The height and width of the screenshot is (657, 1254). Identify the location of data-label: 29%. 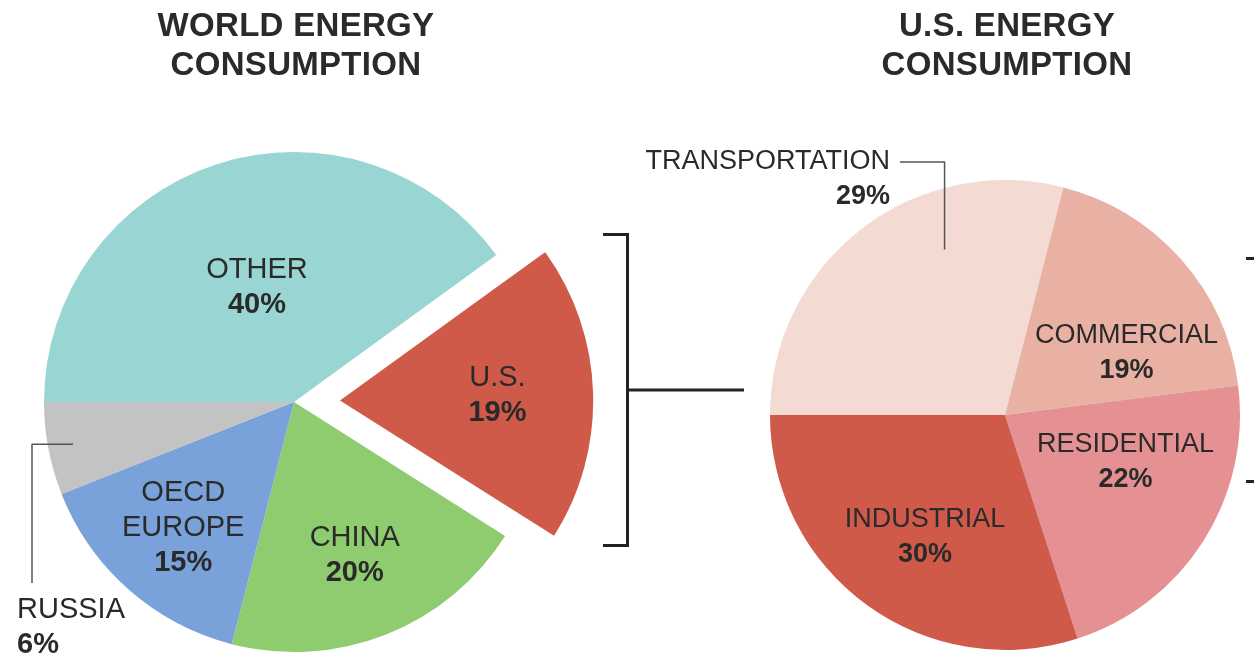
(863, 195).